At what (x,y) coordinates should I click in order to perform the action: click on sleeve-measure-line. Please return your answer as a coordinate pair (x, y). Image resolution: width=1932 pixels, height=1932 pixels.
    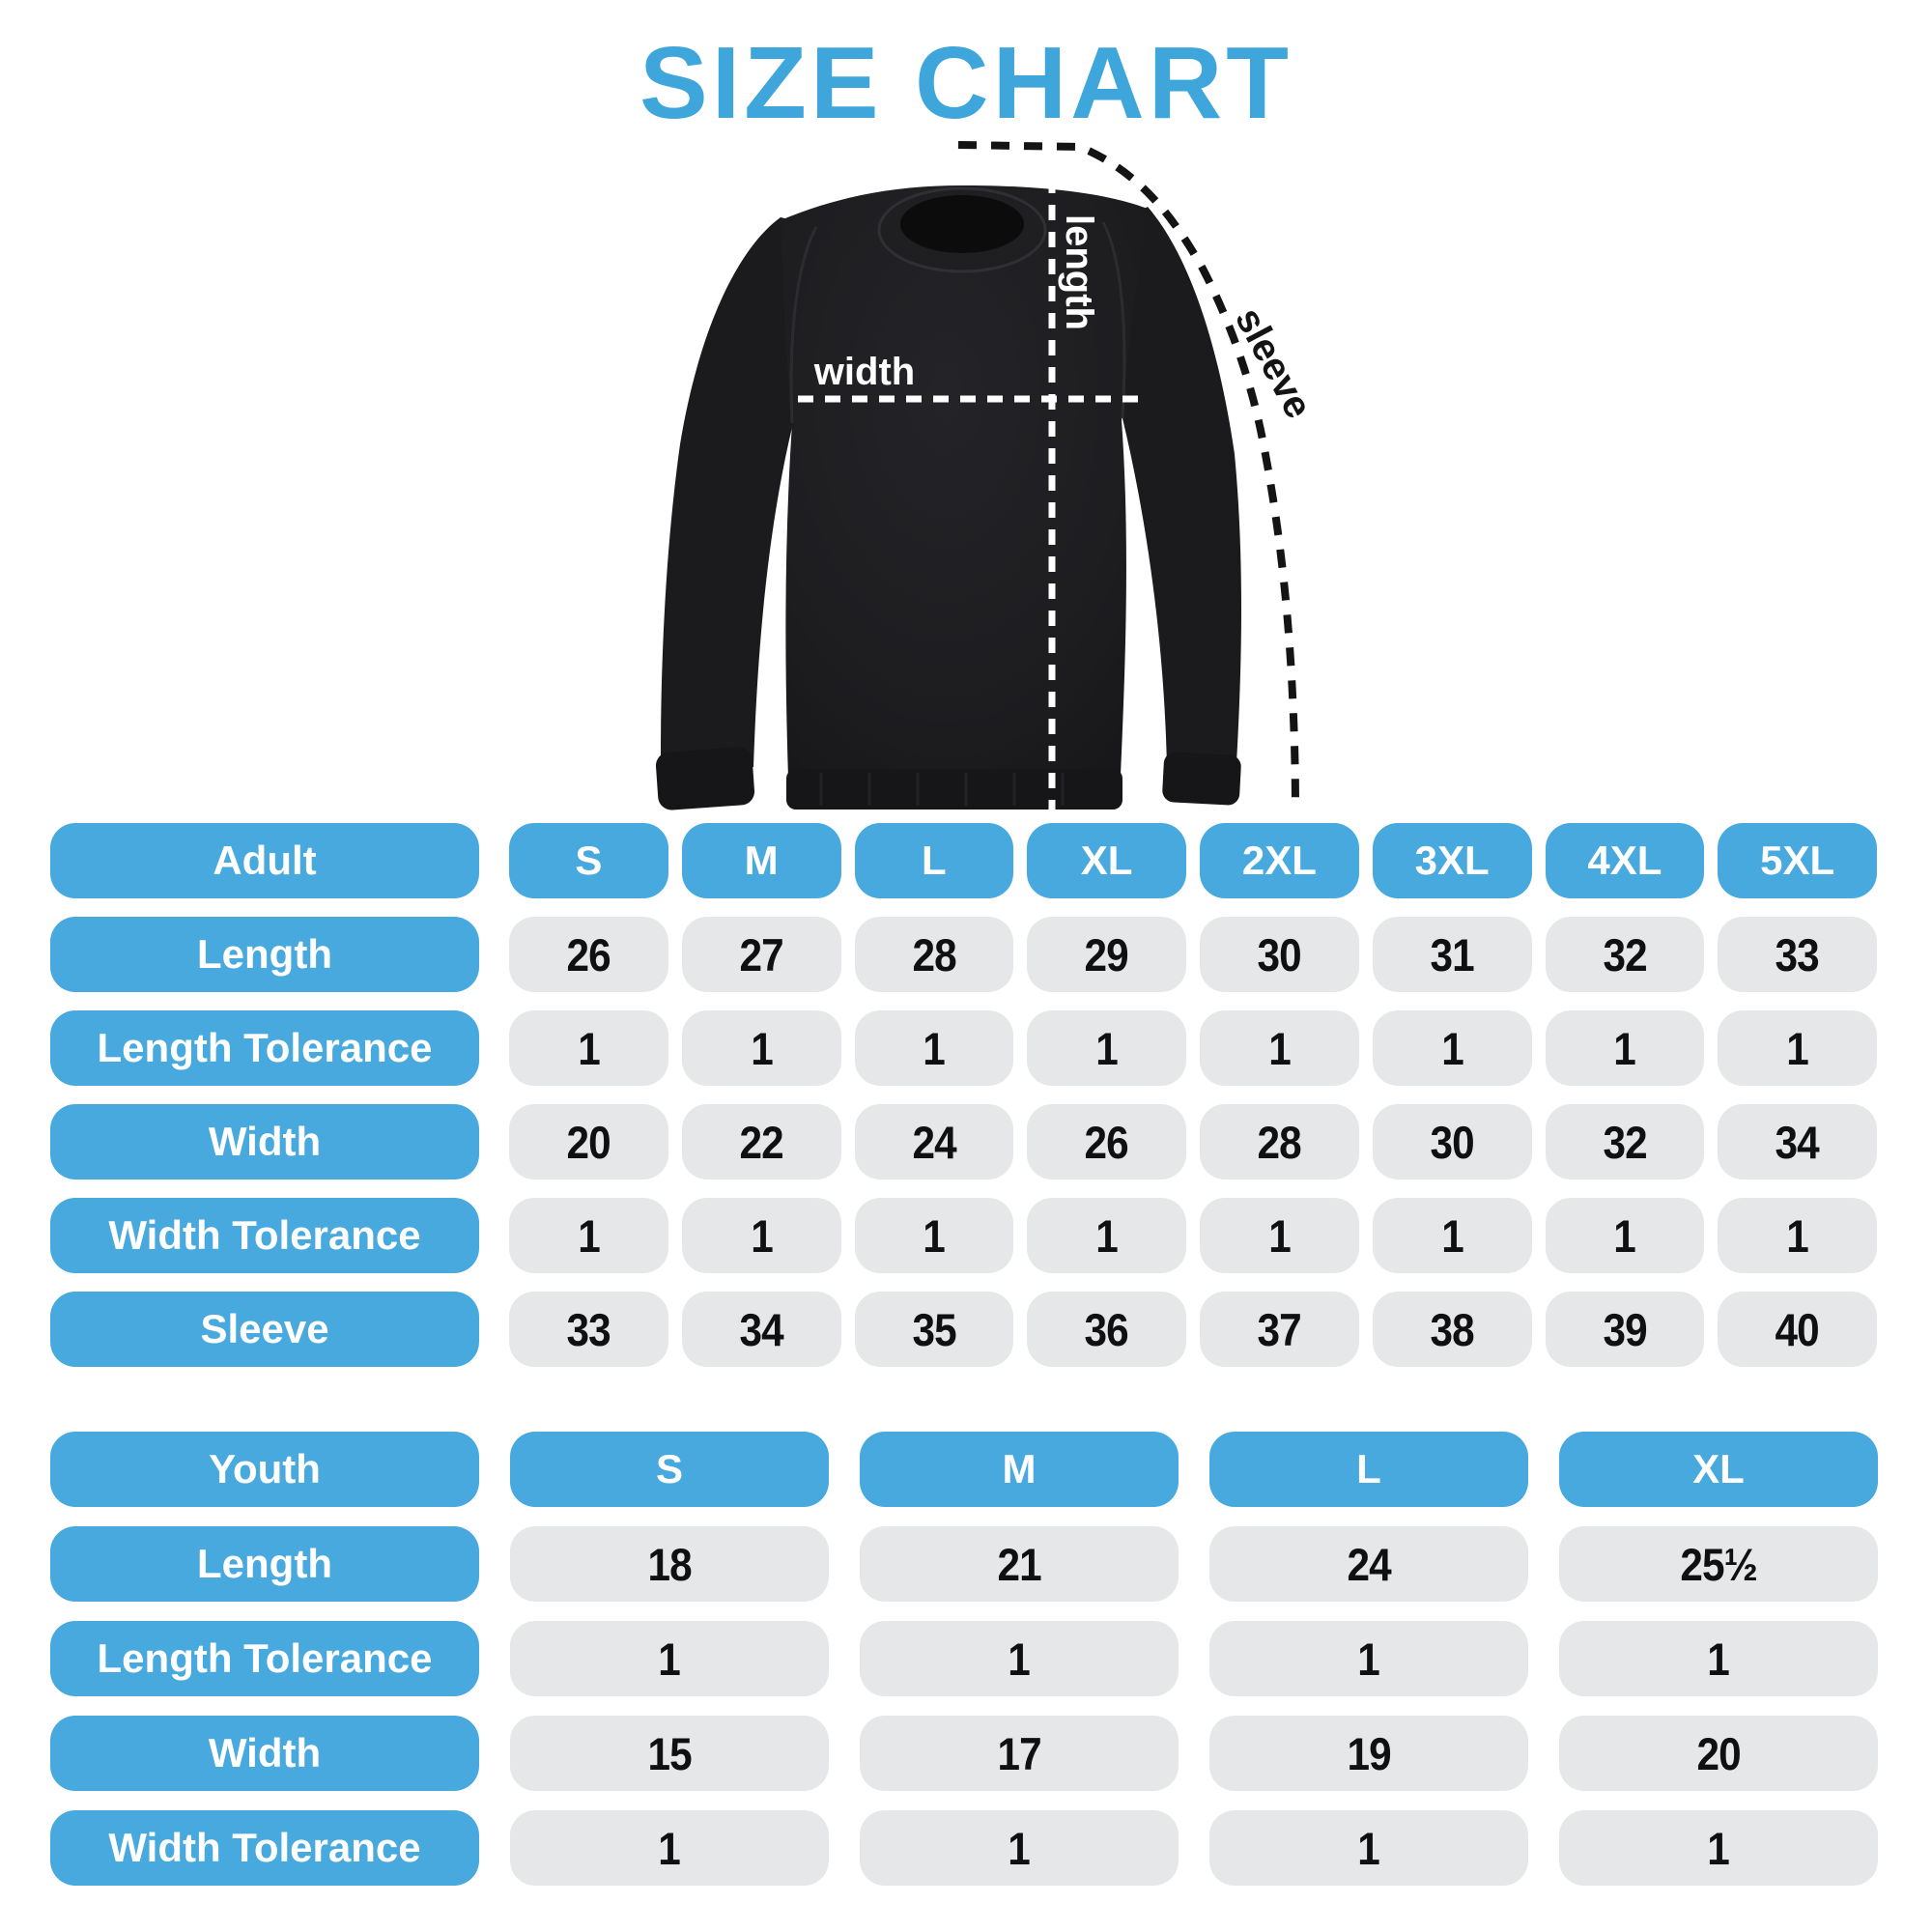
    Looking at the image, I should click on (1128, 475).